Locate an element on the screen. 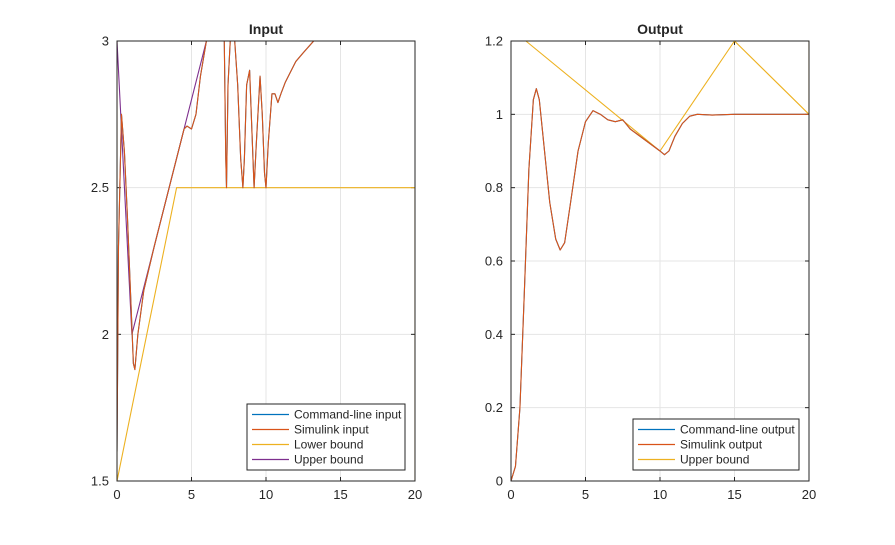  y-tick-label: 0 is located at coordinates (499, 481).